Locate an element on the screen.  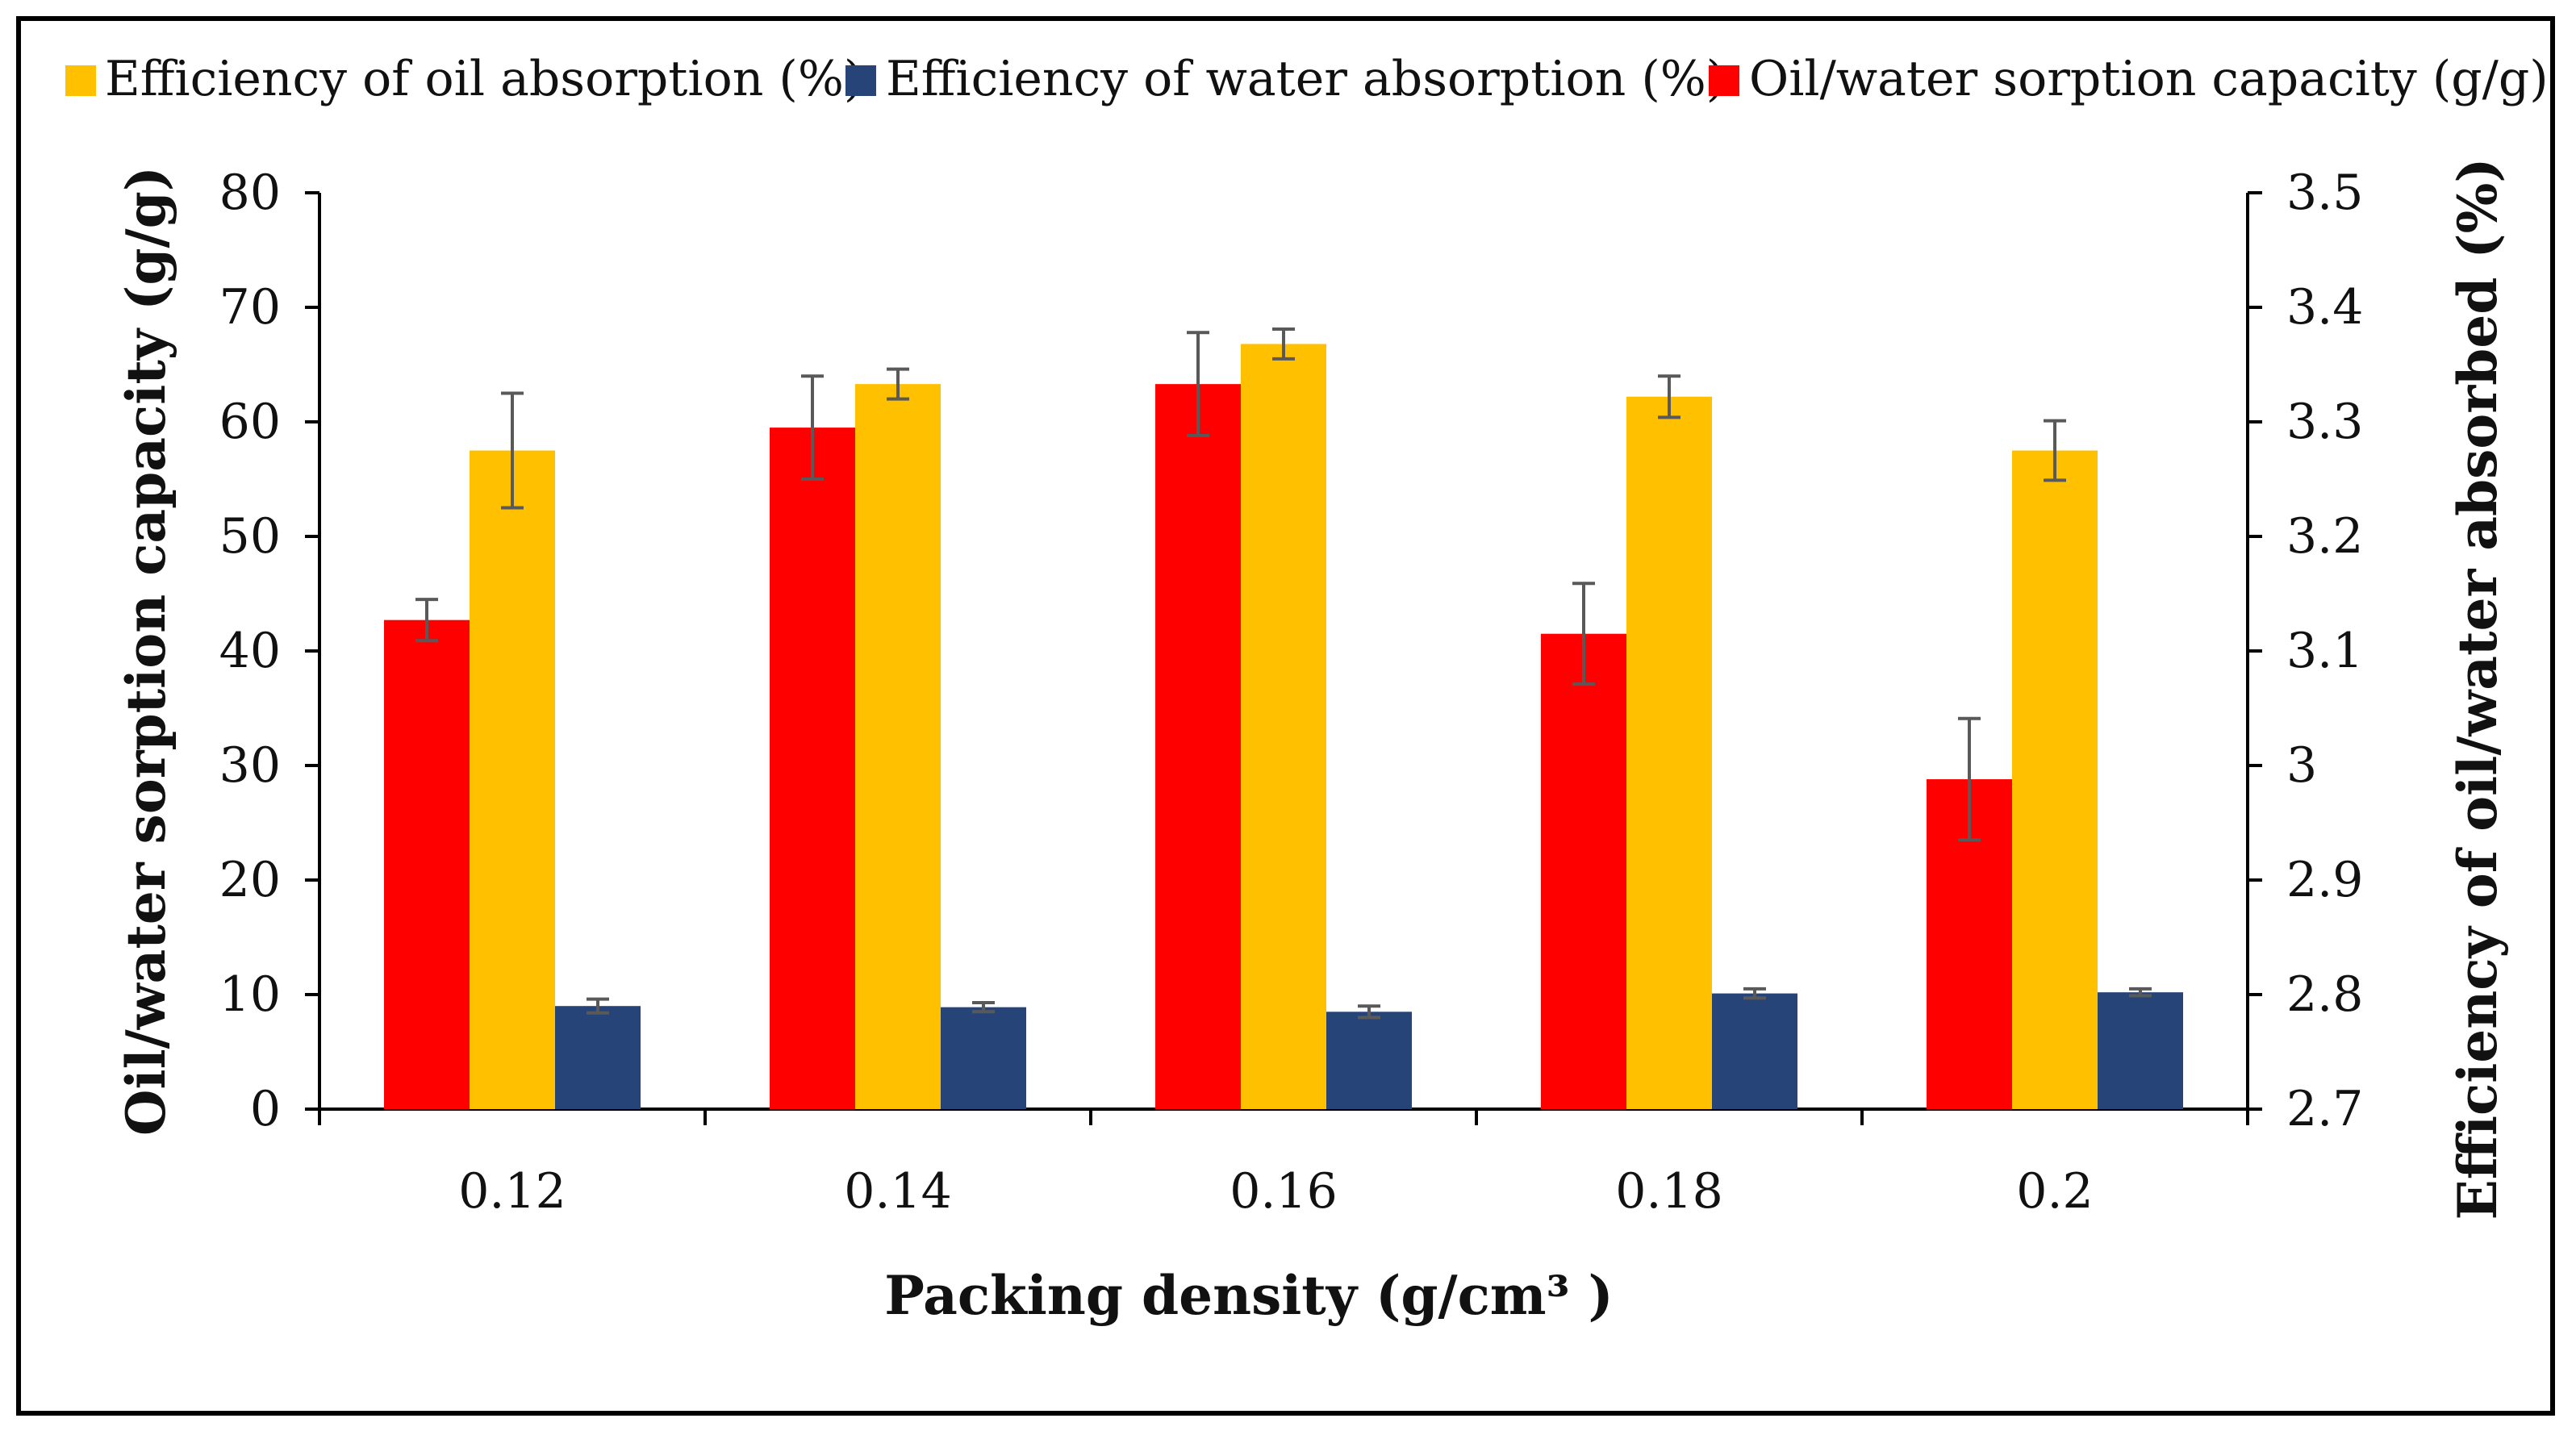
x-axis-ticks: 0.12 0.14 0.16 0.18 0.2 is located at coordinates (1283, 1164).